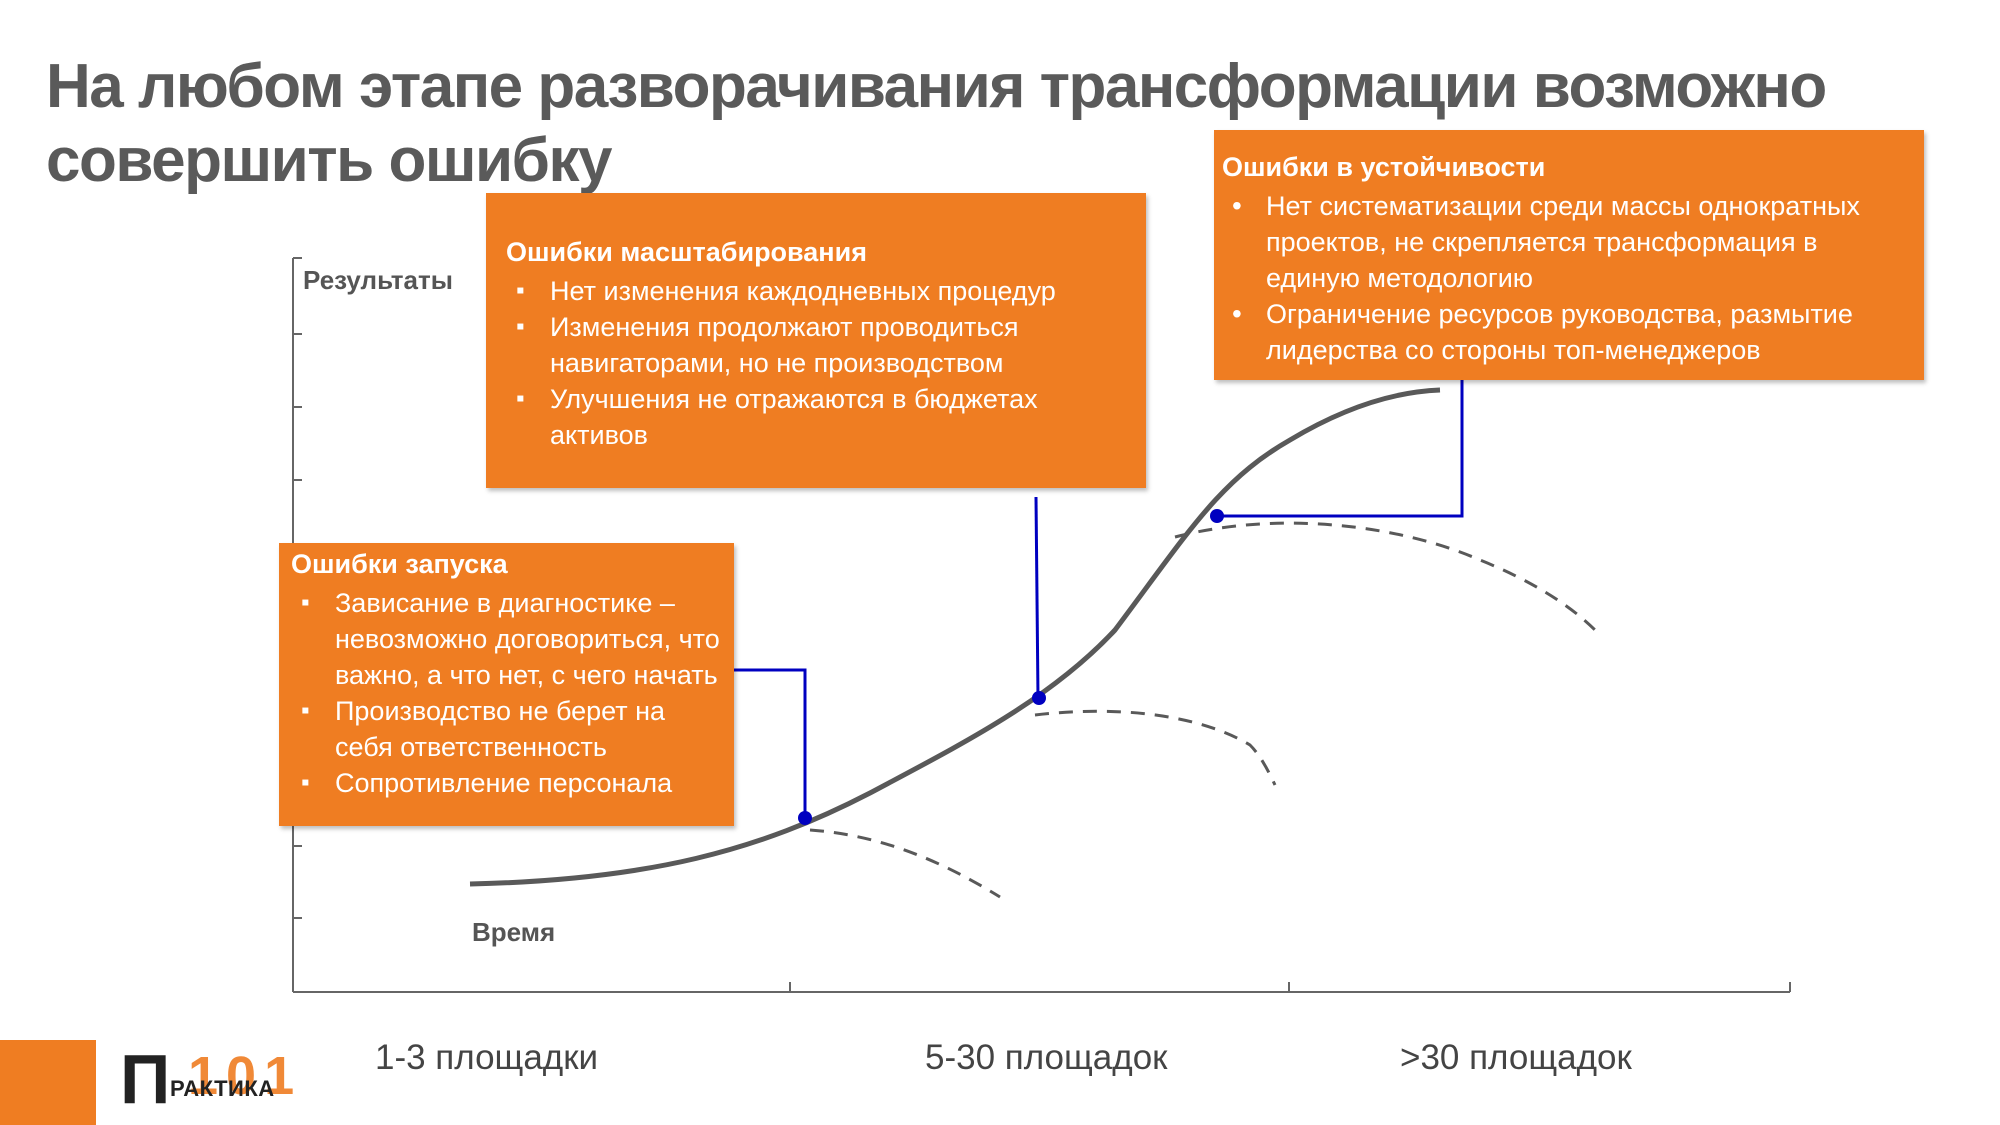 Image resolution: width=2000 pixels, height=1125 pixels. I want to click on dashed-branch-scaling, so click(1155, 747).